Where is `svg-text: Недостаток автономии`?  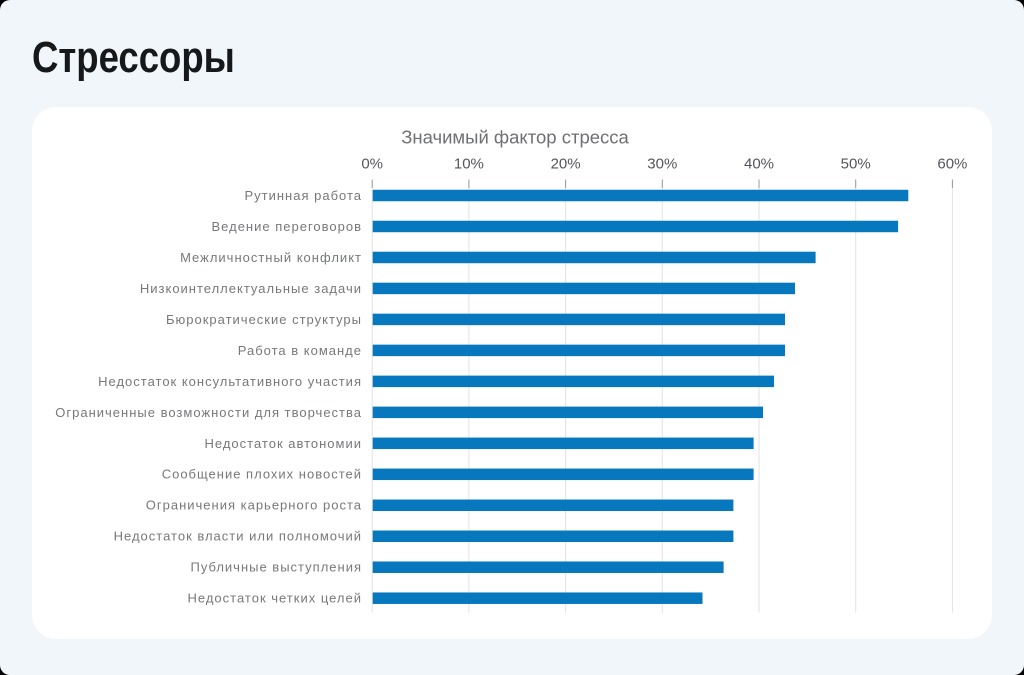
svg-text: Недостаток автономии is located at coordinates (284, 443).